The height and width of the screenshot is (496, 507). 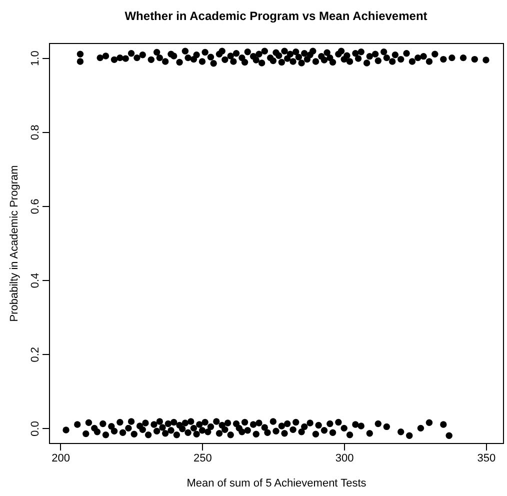 What do you see at coordinates (344, 458) in the screenshot?
I see `x-tick-label: 300` at bounding box center [344, 458].